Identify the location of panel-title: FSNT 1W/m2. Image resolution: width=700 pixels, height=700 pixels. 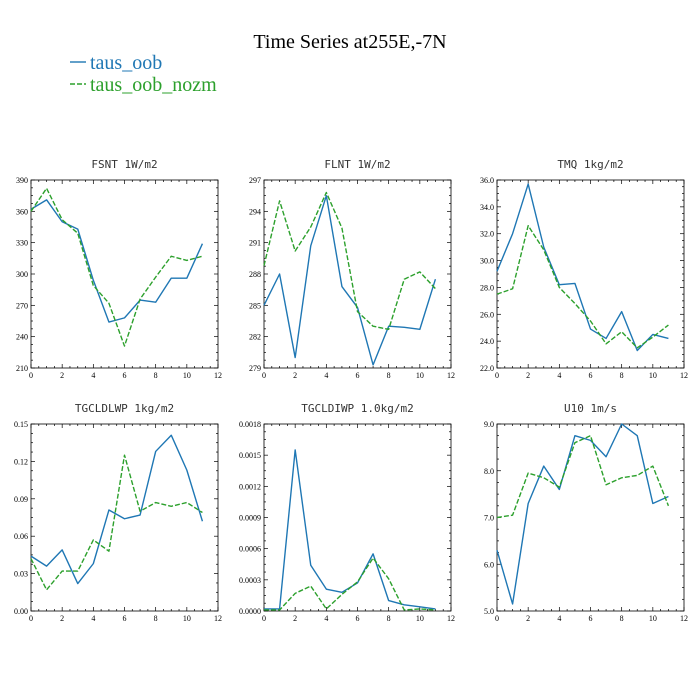
(124, 164).